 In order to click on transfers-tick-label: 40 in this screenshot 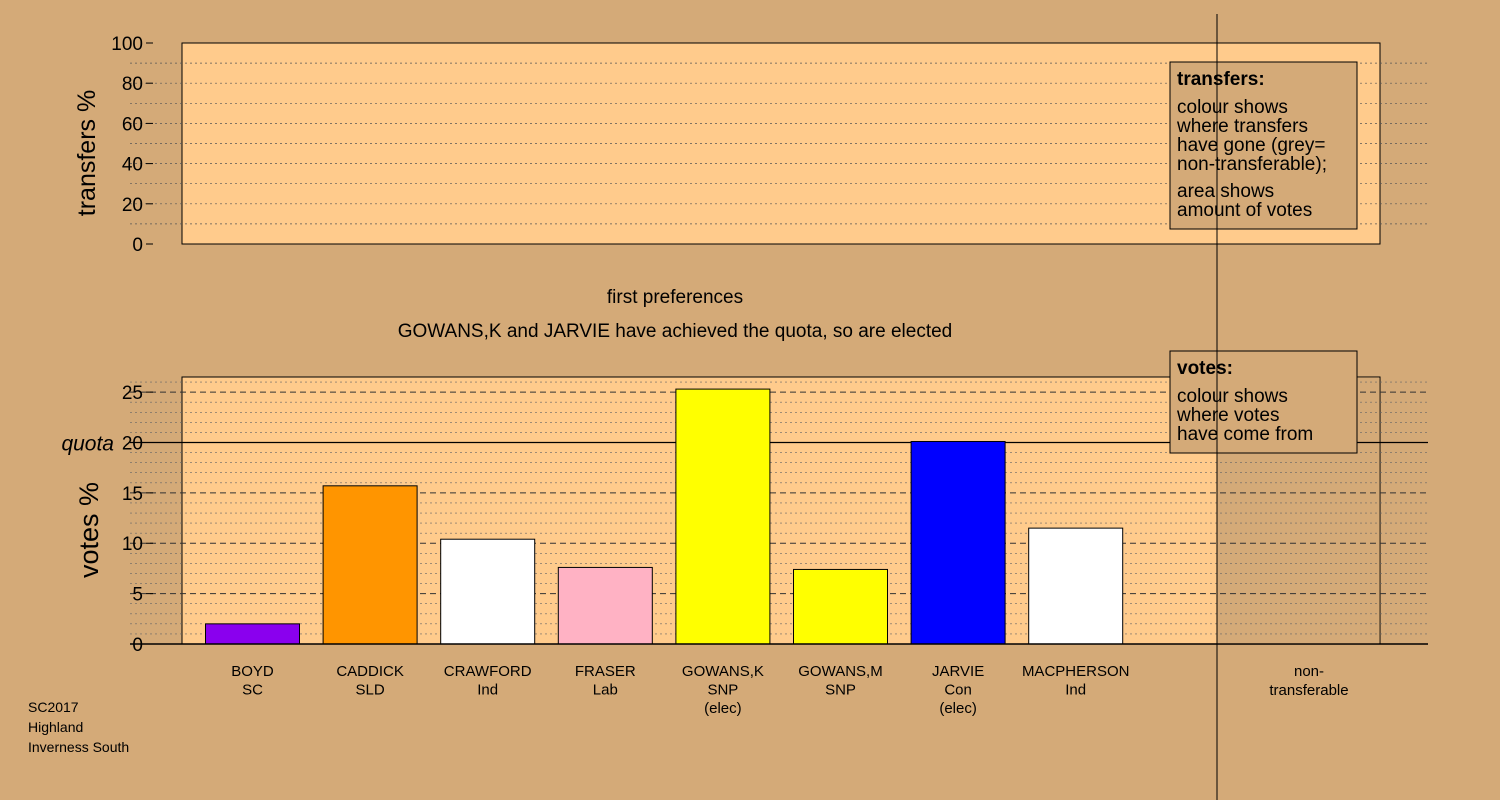, I will do `click(132, 165)`.